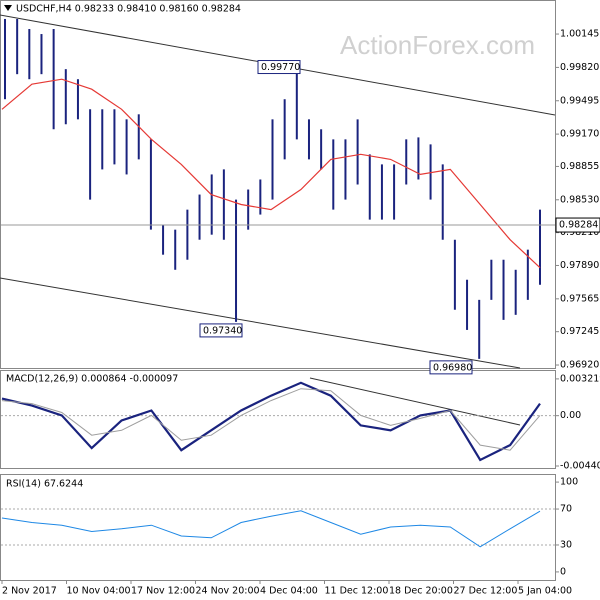  I want to click on x-tick-label: 27 Dec 12:00, so click(486, 591).